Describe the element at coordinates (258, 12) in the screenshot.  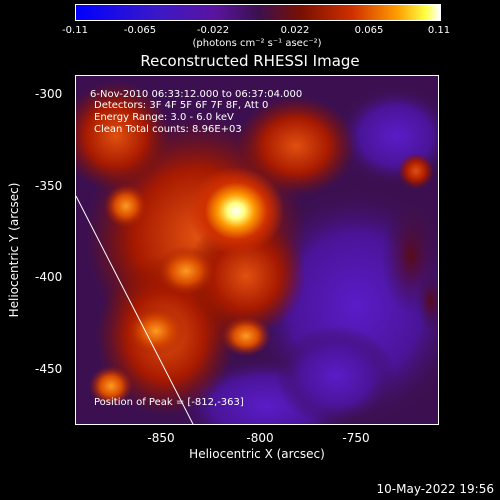
I see `colorbar` at that location.